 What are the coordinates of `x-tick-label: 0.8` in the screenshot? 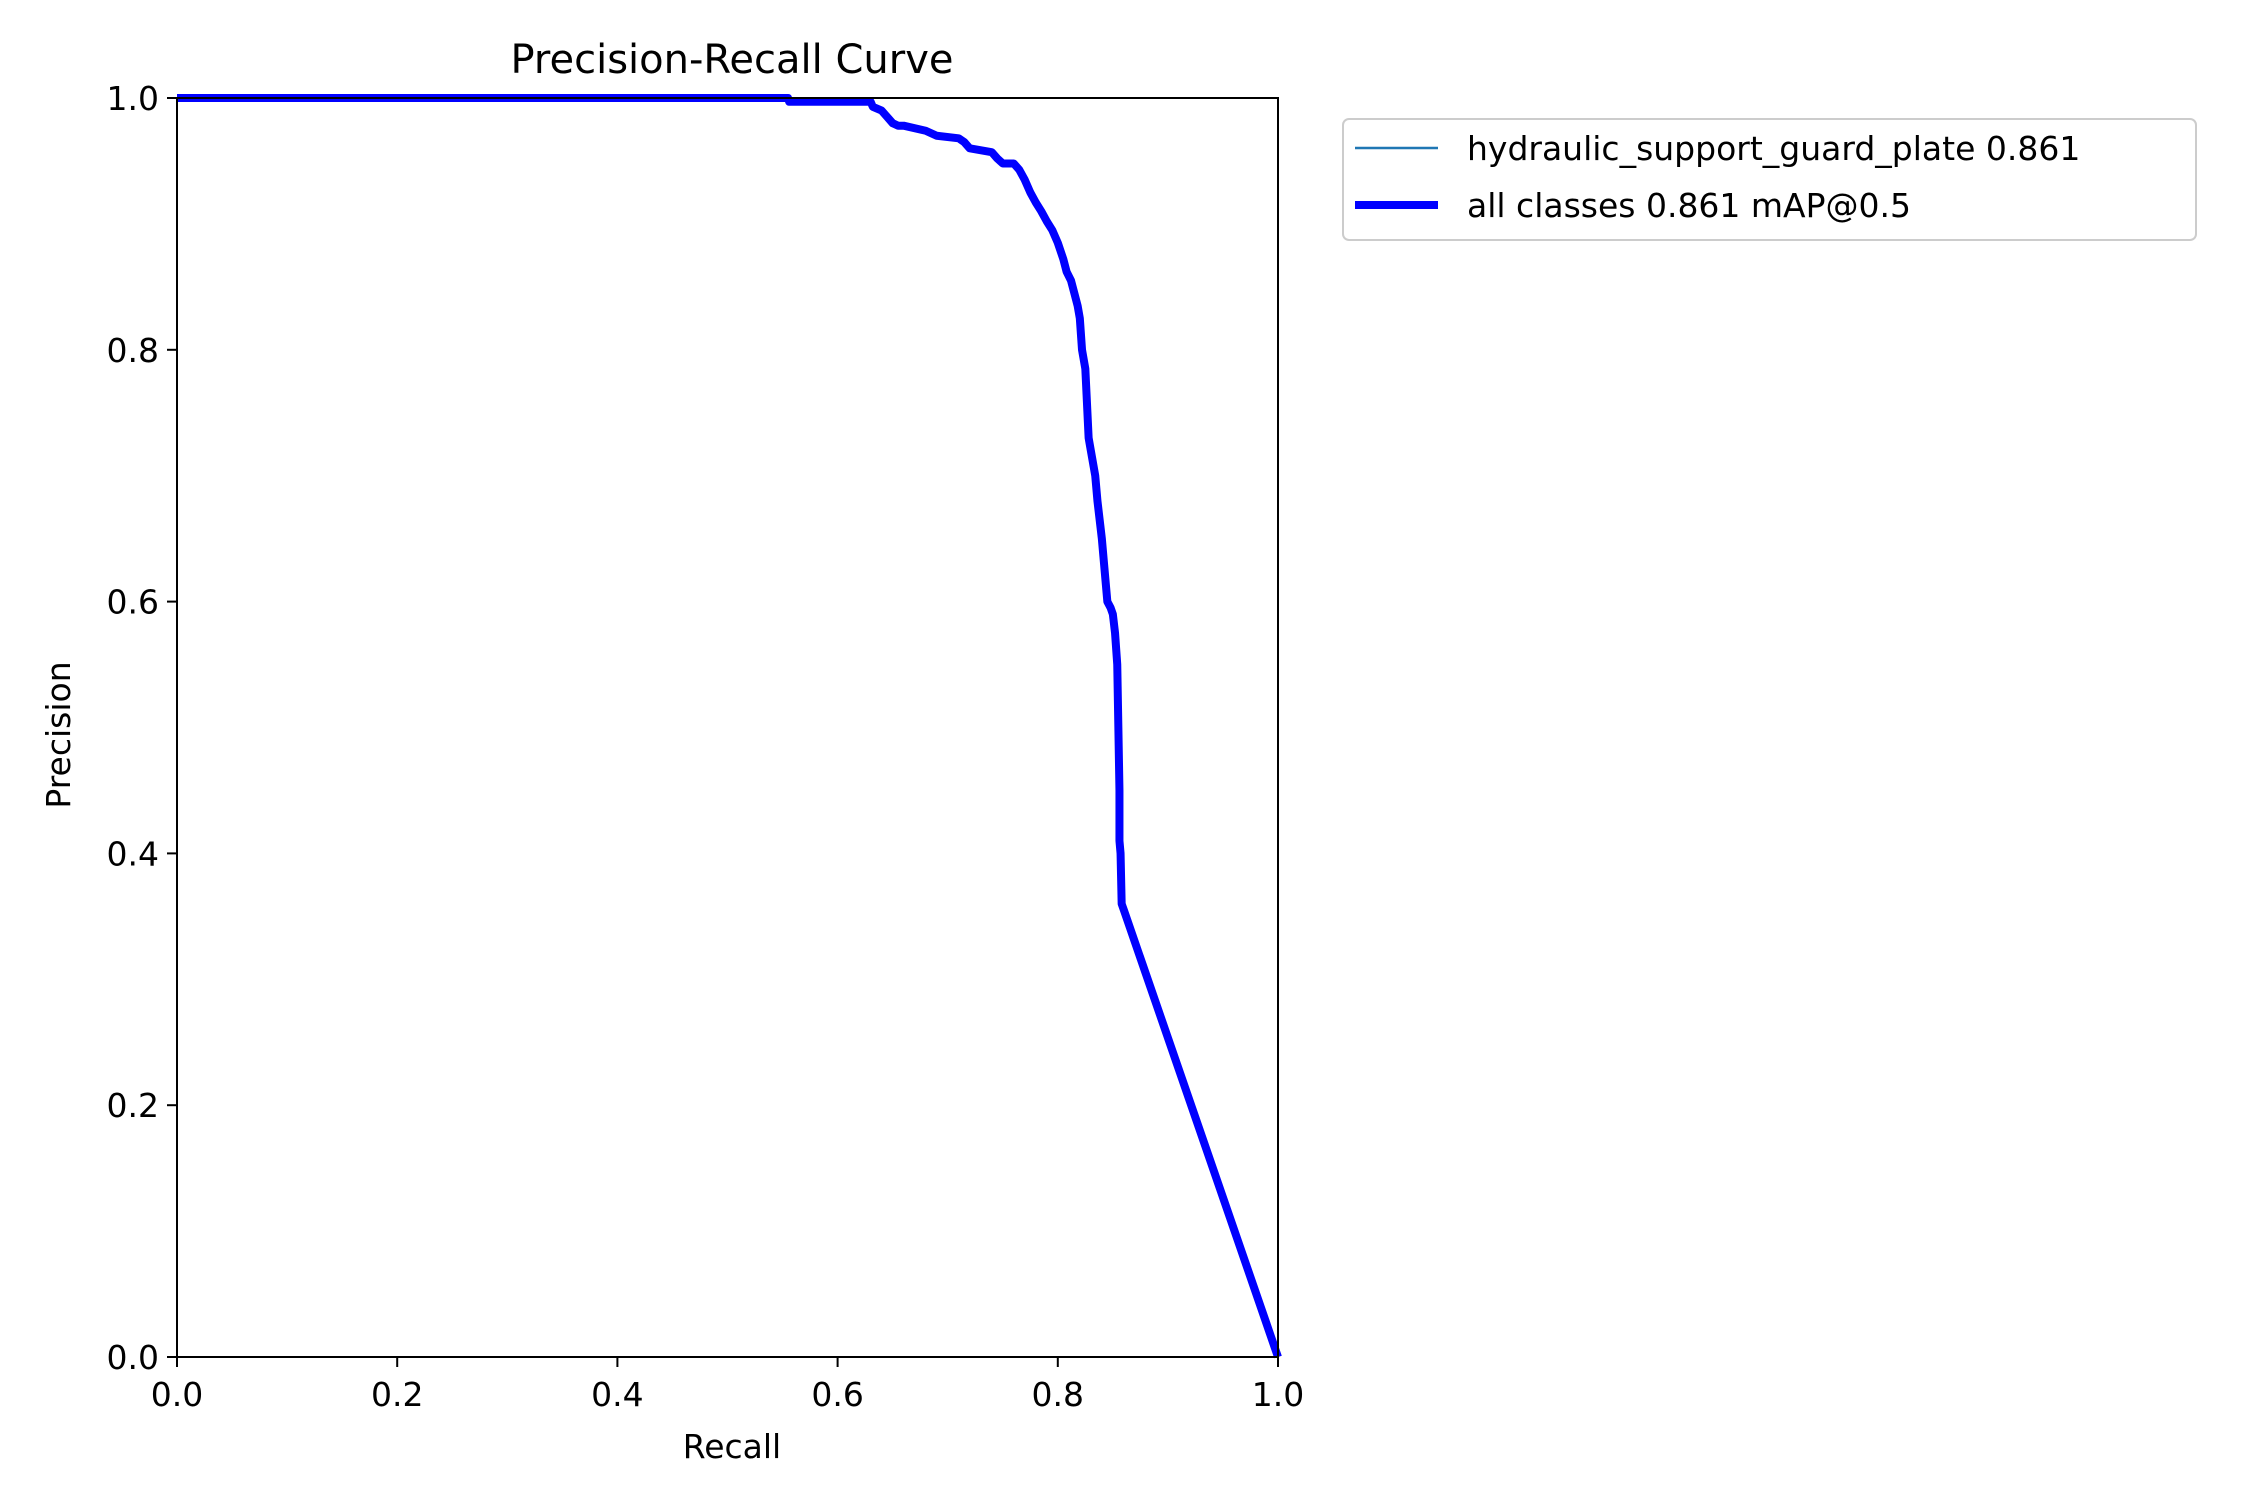 It's located at (1058, 1394).